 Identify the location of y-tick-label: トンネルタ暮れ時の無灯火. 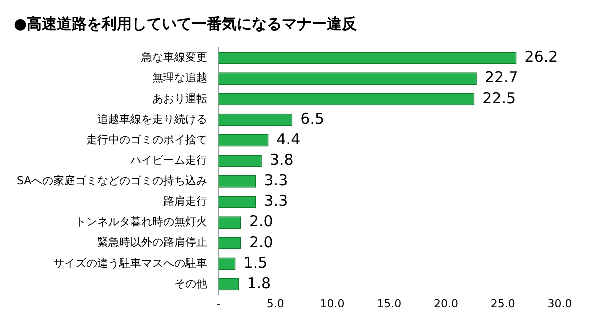
(142, 222).